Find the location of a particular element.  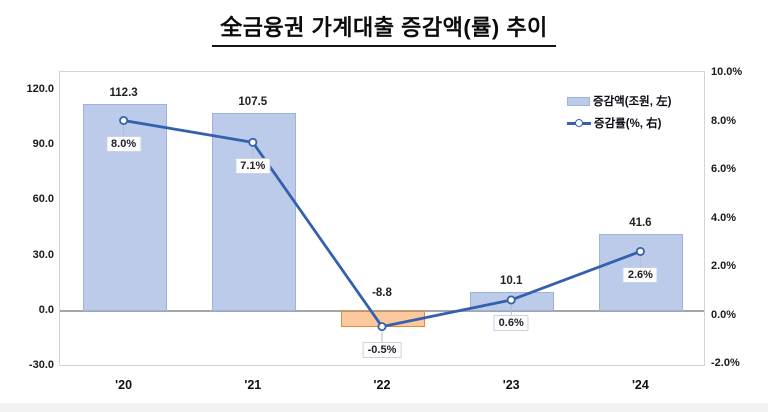

bottom-band is located at coordinates (384, 407).